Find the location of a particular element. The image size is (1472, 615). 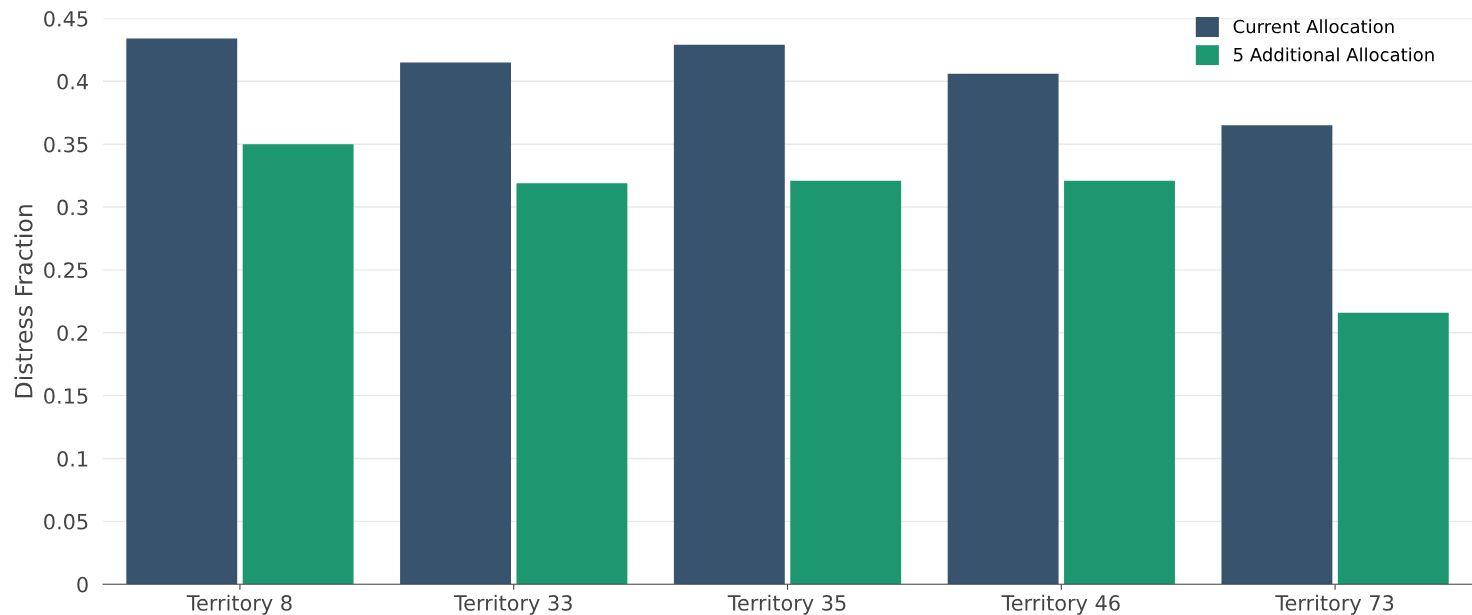

y-tick-label: 0.1 is located at coordinates (72, 458).